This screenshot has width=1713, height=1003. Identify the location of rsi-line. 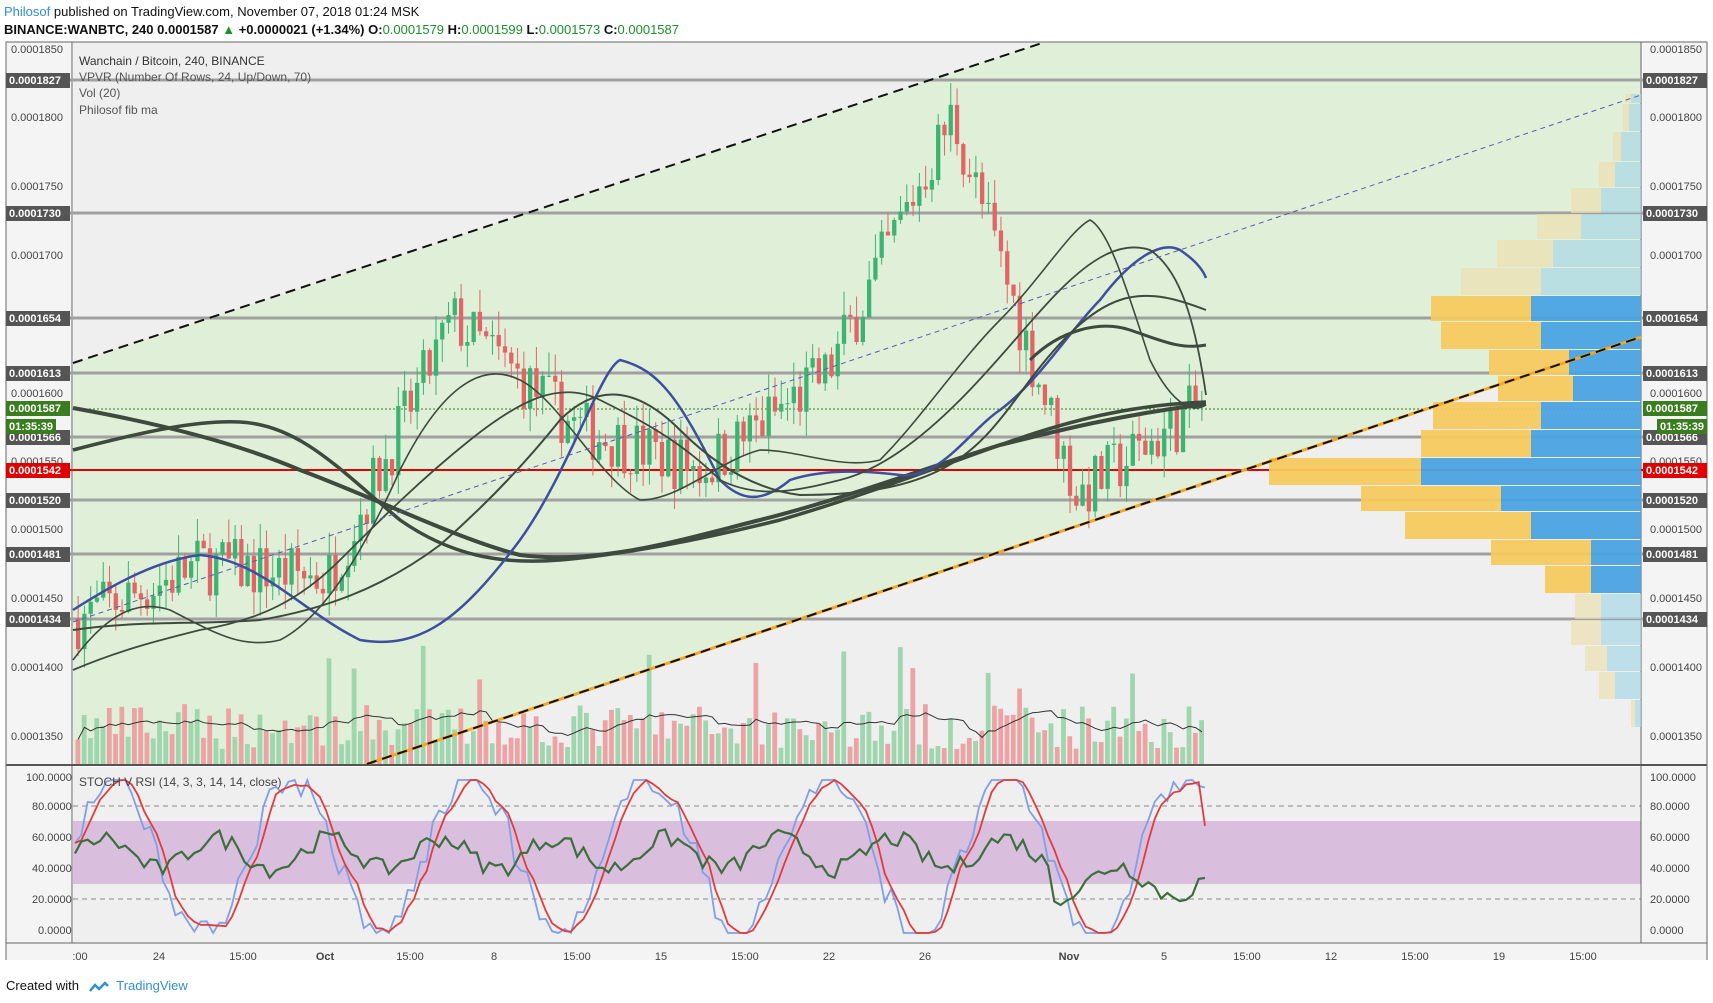
(640, 867).